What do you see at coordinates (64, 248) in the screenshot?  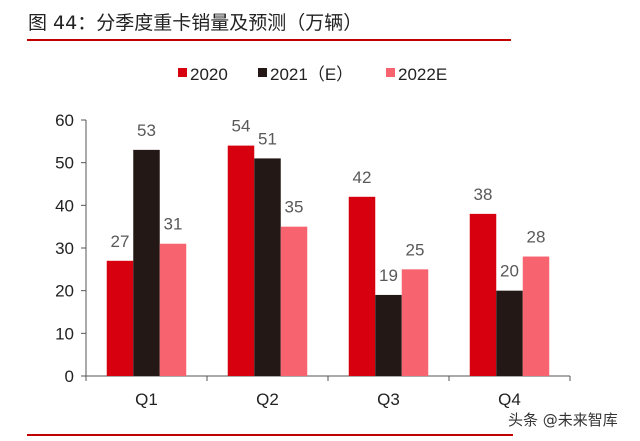 I see `y-tick-label: 30` at bounding box center [64, 248].